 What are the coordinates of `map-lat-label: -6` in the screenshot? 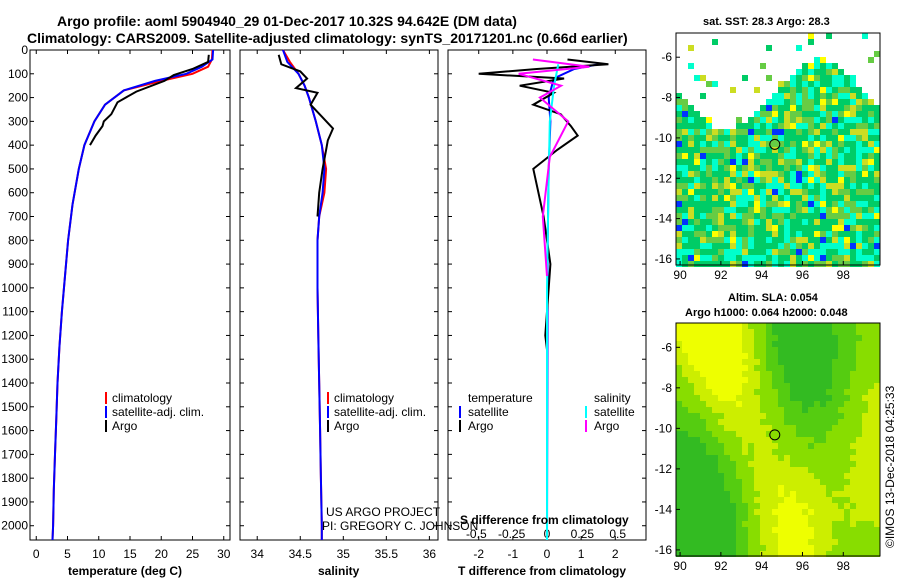 It's located at (666, 347).